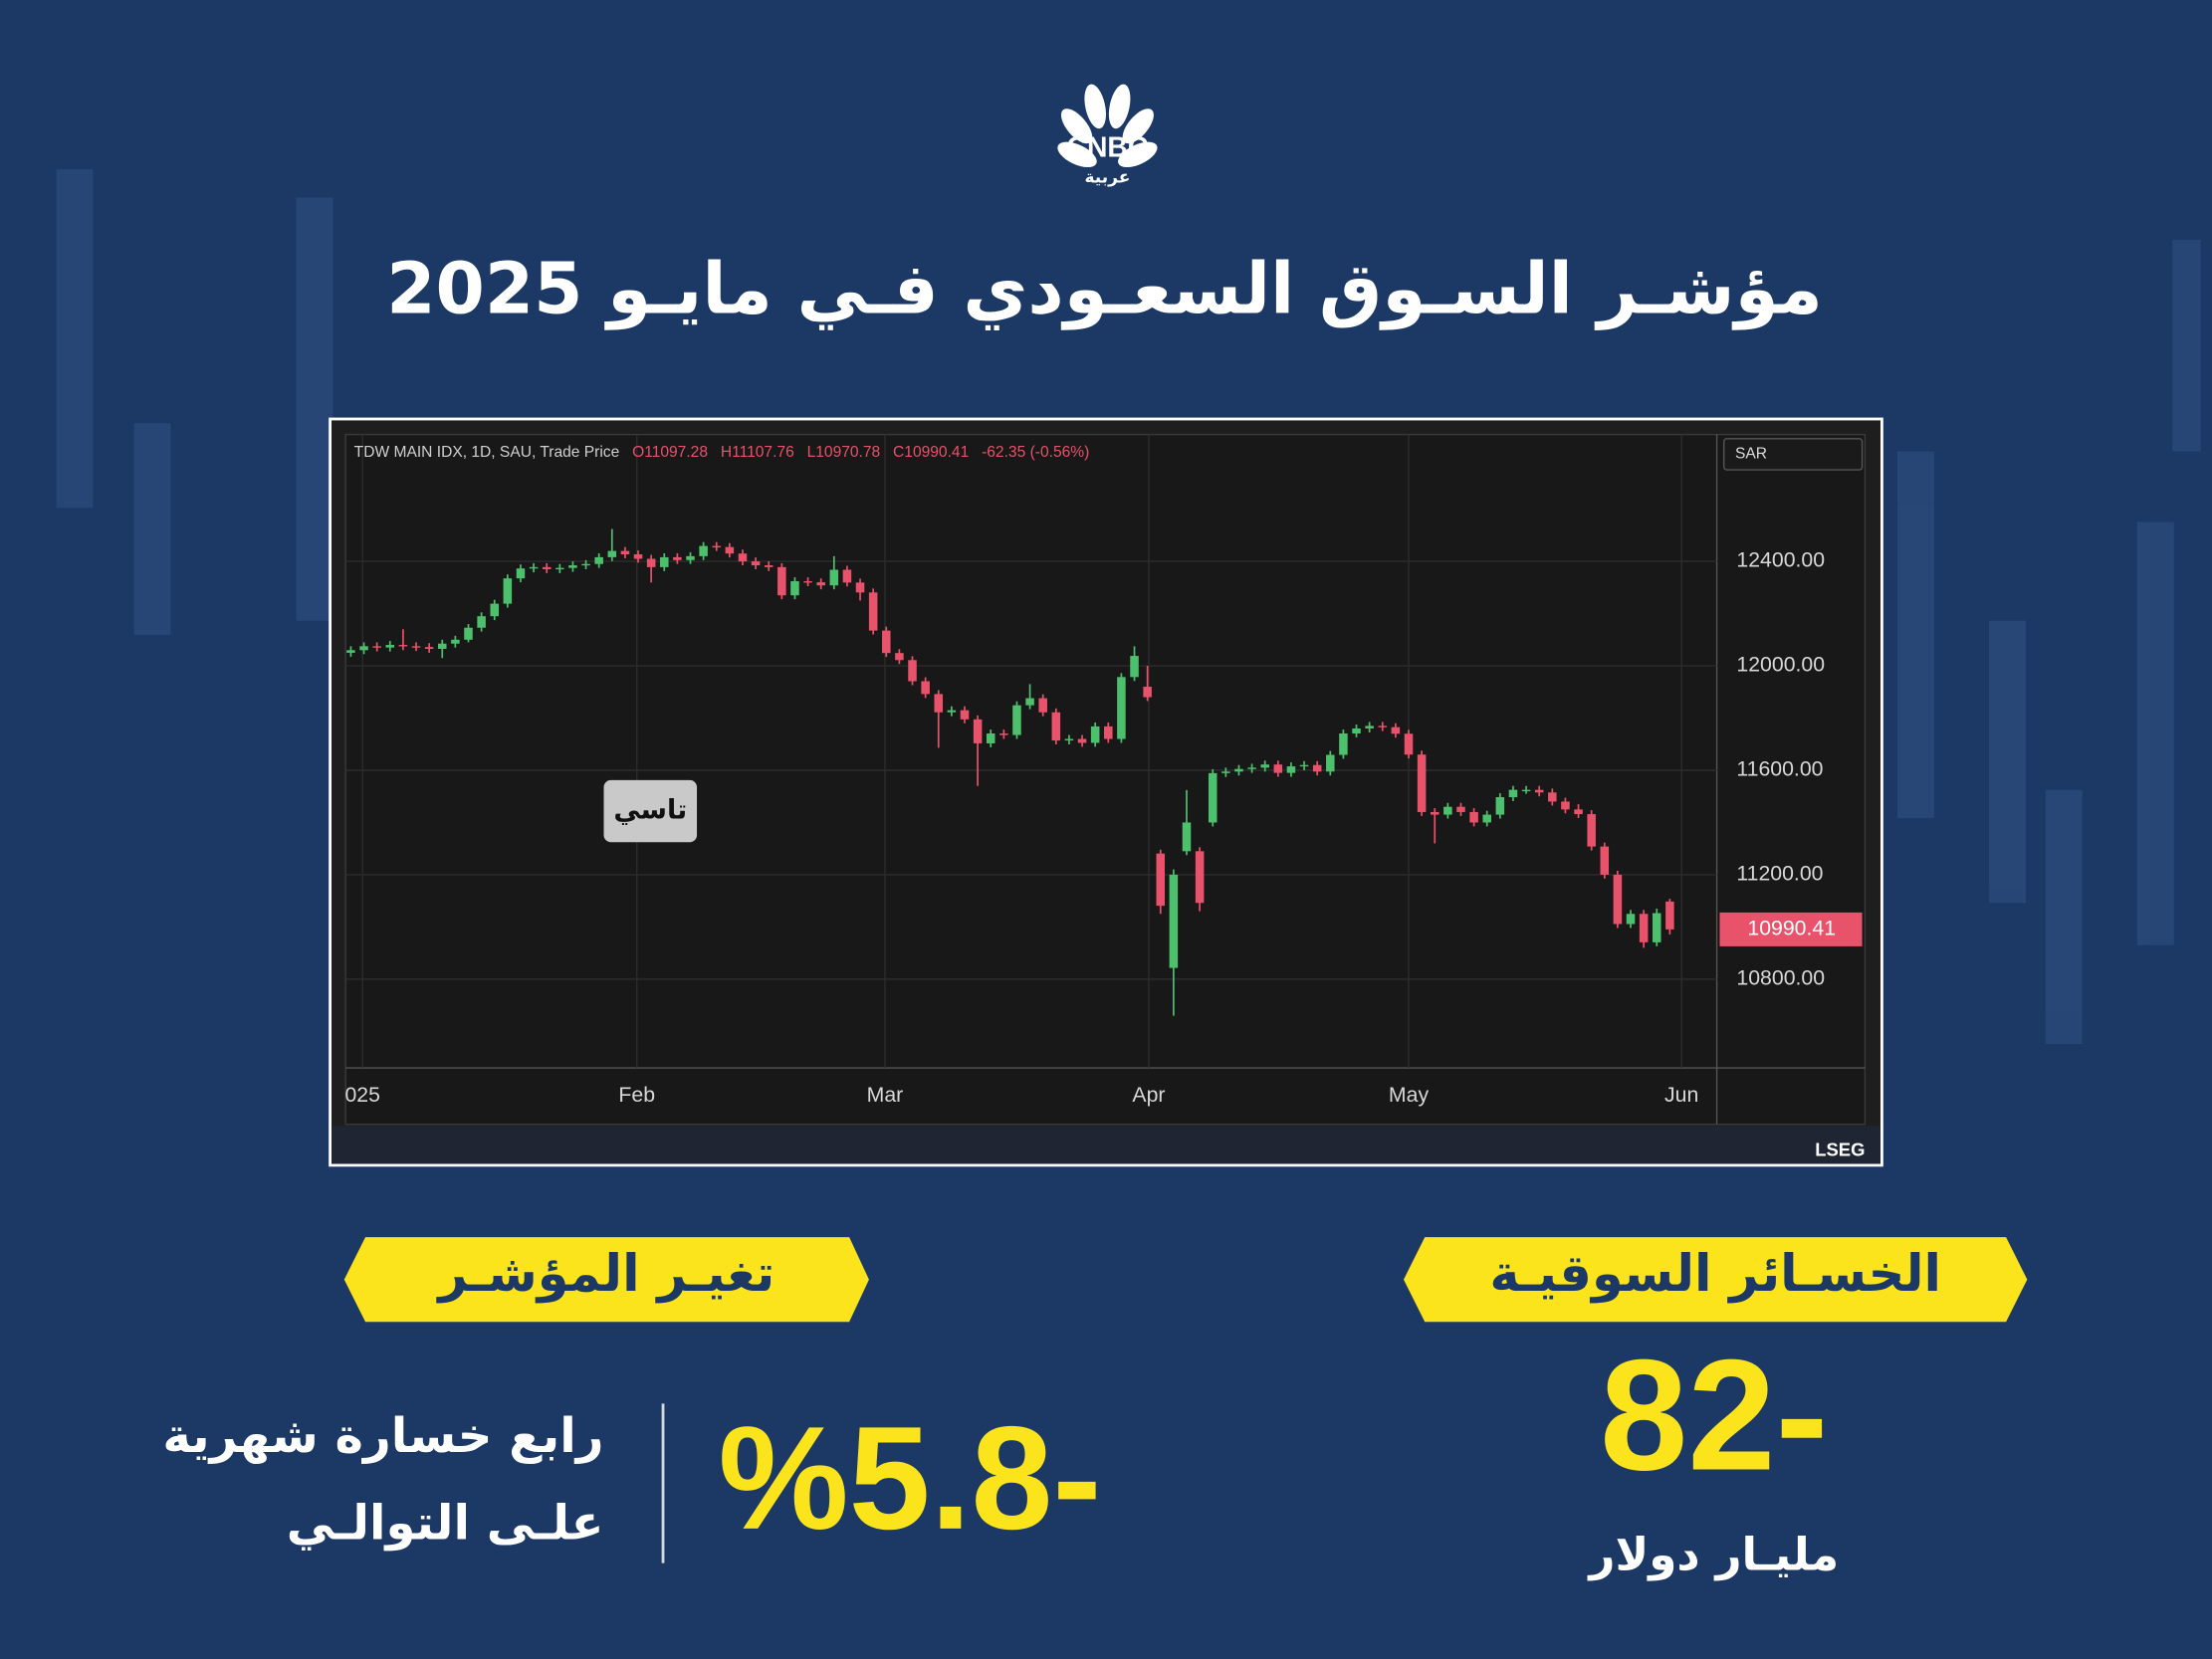 Image resolution: width=2212 pixels, height=1659 pixels. What do you see at coordinates (1780, 560) in the screenshot?
I see `y-tick-label: 12400.00` at bounding box center [1780, 560].